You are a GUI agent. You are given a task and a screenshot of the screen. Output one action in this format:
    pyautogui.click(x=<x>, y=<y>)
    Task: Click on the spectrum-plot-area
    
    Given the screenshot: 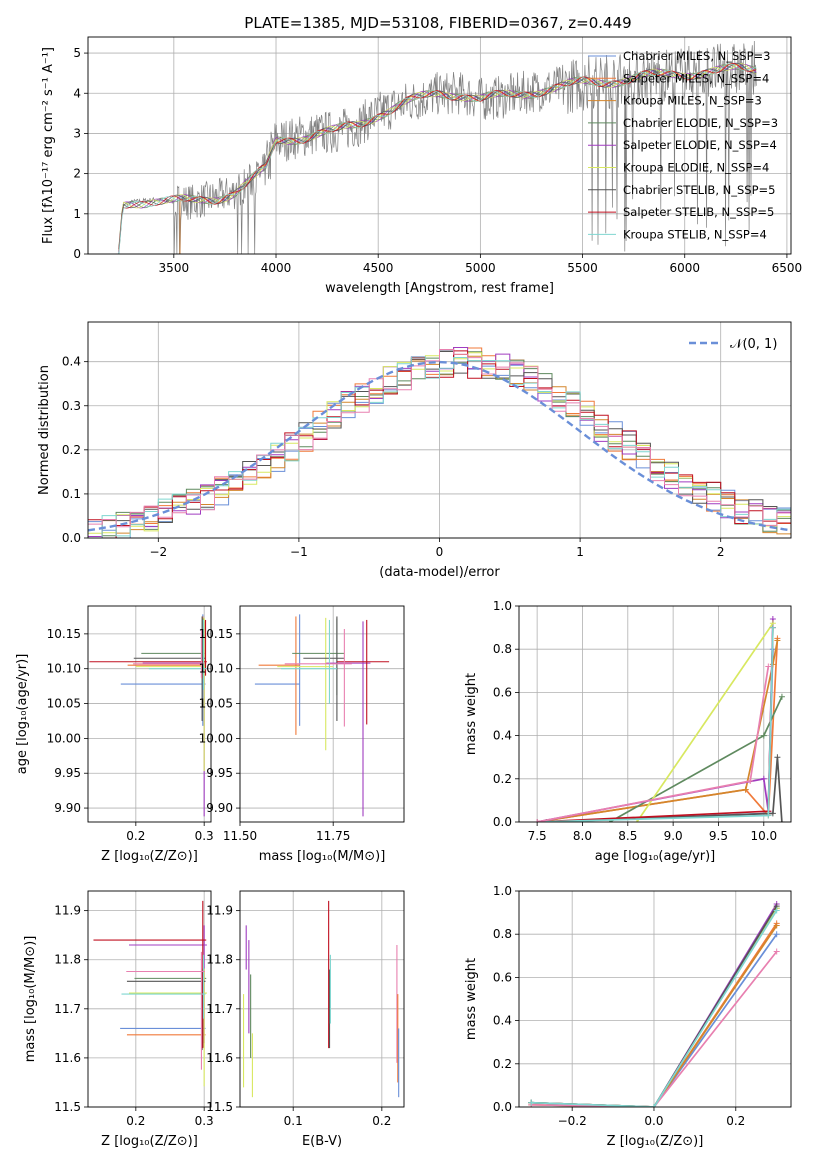 What is the action you would take?
    pyautogui.click(x=436, y=147)
    